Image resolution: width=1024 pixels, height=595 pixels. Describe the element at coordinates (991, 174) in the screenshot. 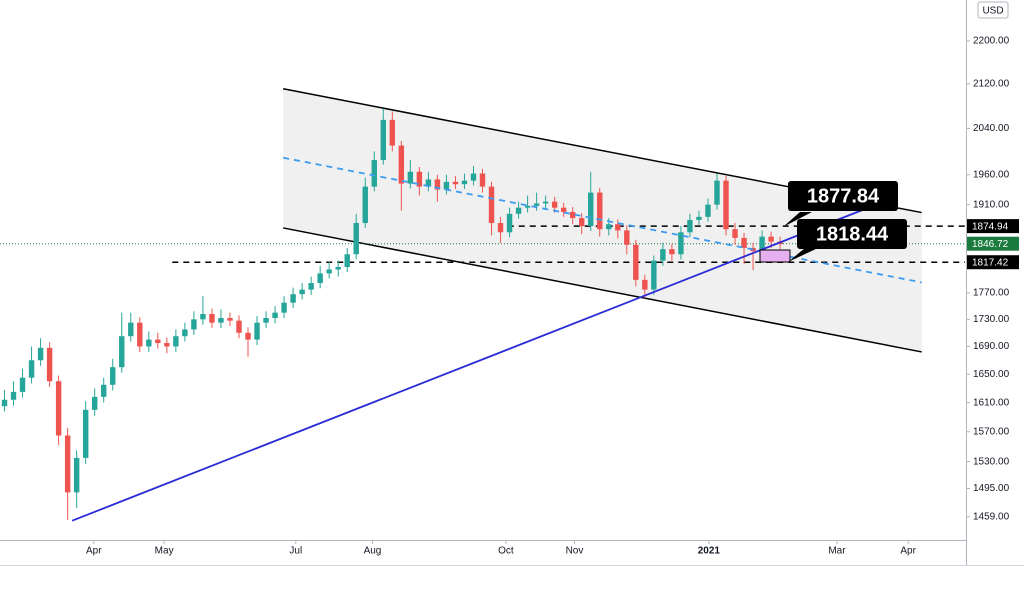

I see `y-tick-label: 1960.00` at that location.